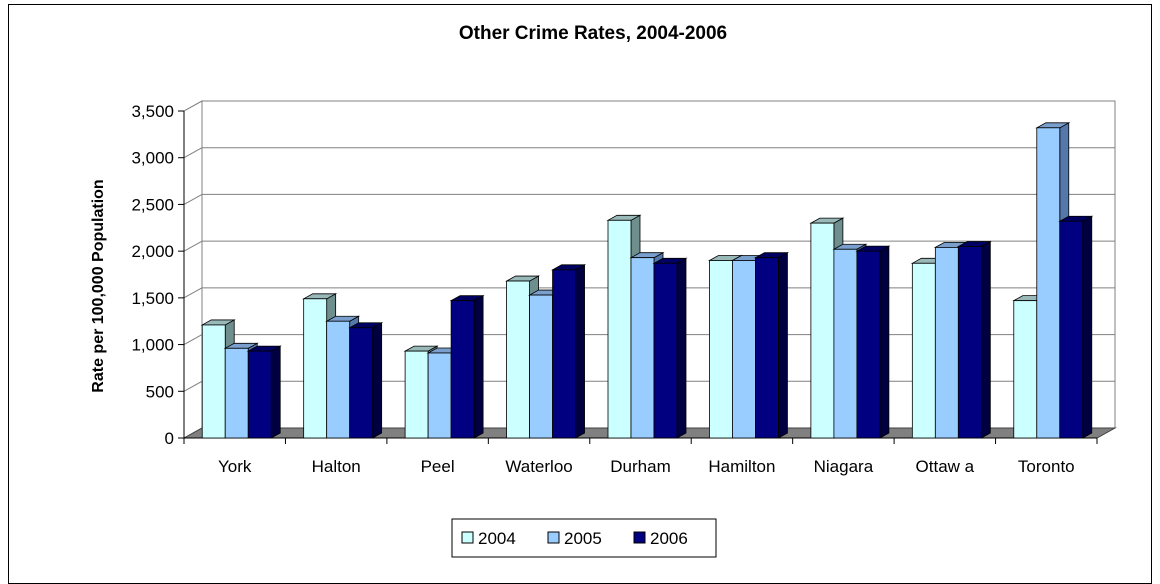 The width and height of the screenshot is (1160, 584). What do you see at coordinates (152, 345) in the screenshot?
I see `y-tick-label: 1,000` at bounding box center [152, 345].